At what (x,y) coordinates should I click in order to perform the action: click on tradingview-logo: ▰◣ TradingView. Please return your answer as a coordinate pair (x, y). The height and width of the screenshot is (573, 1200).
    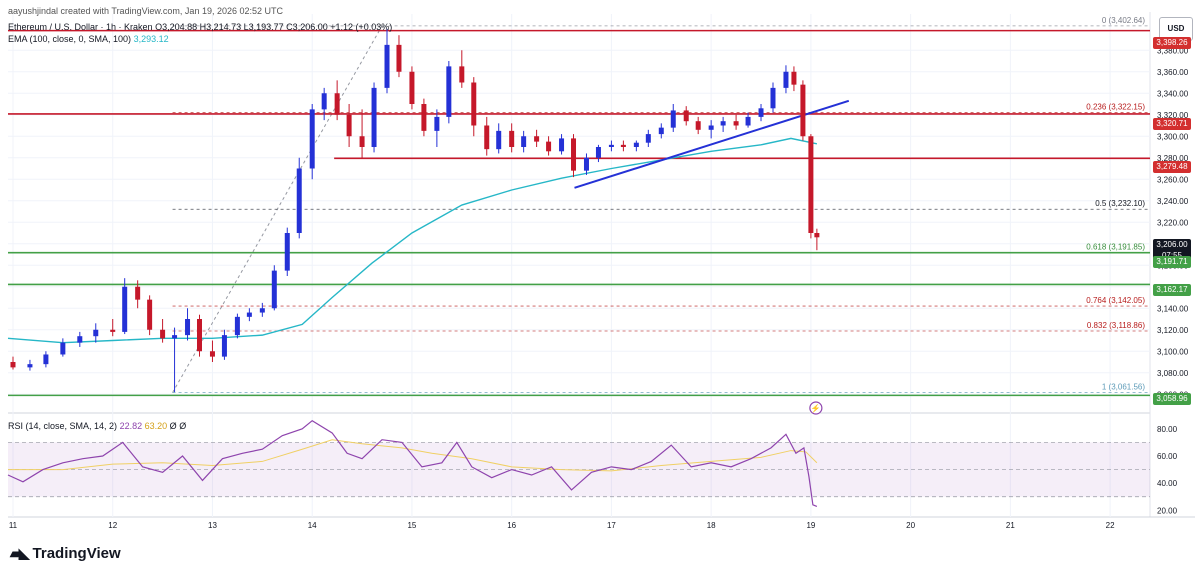
    Looking at the image, I should click on (65, 553).